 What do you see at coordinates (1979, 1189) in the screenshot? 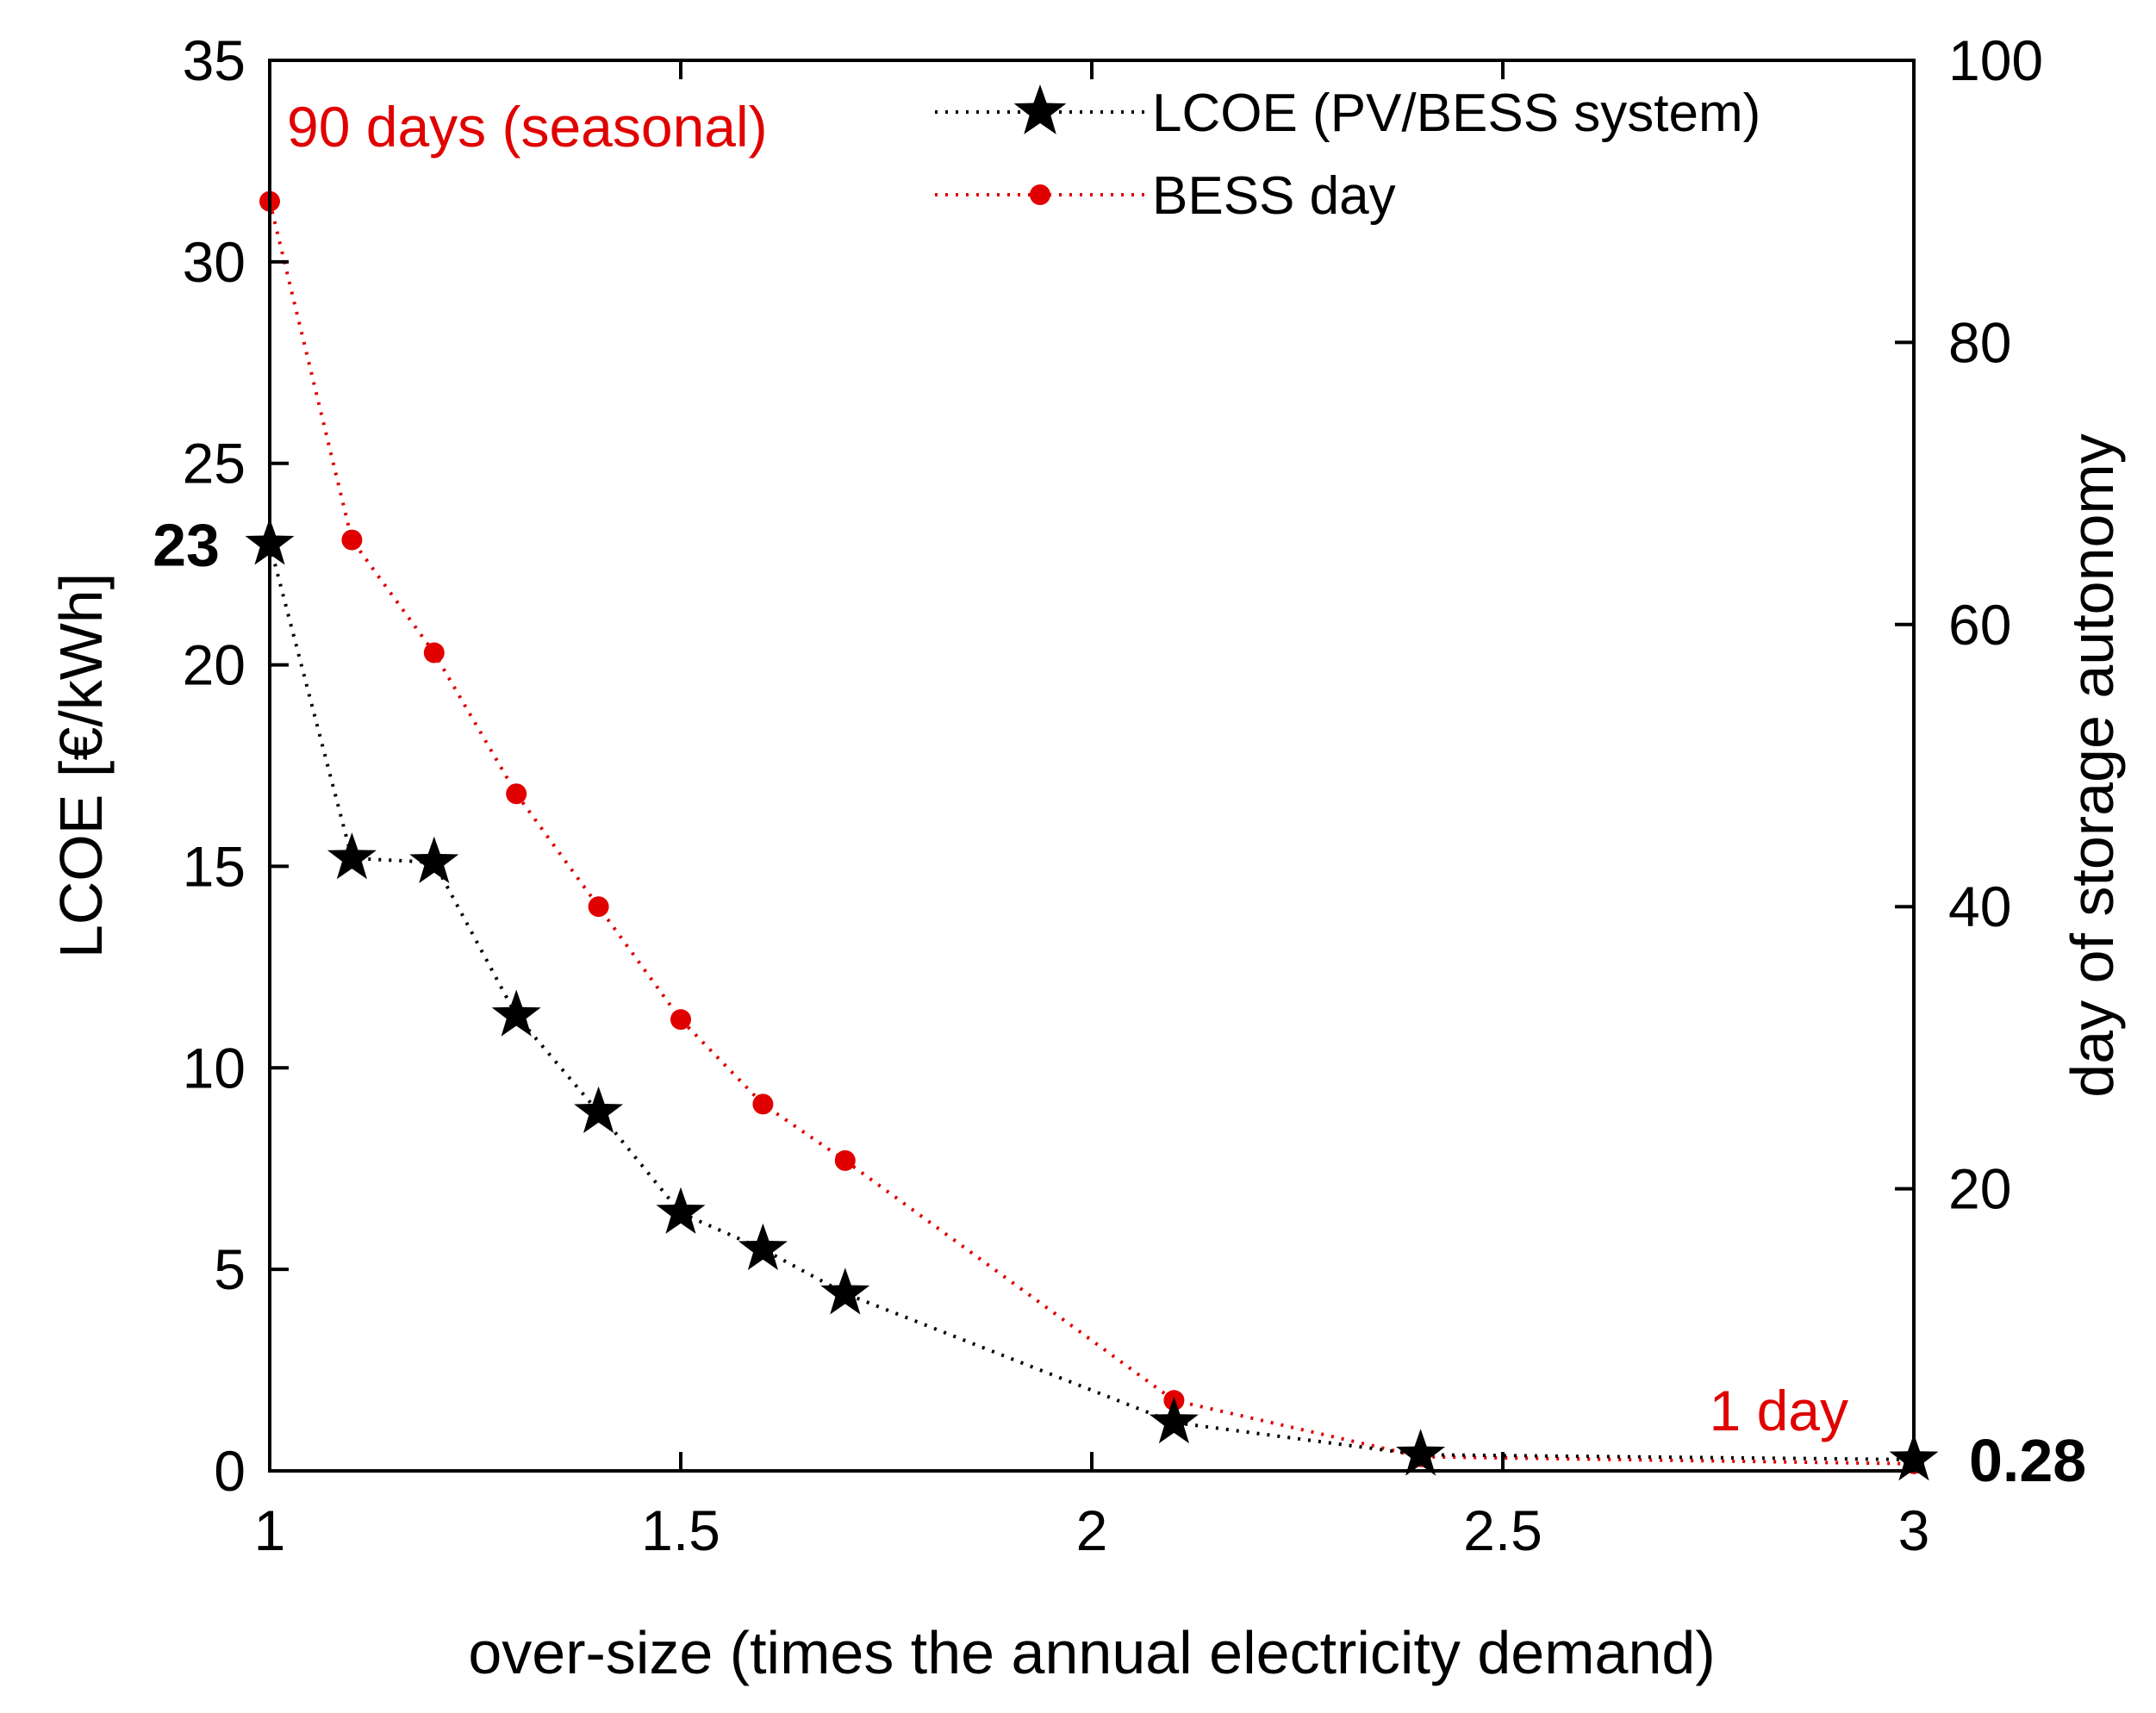
I see `y-right-tick-label: 20` at bounding box center [1979, 1189].